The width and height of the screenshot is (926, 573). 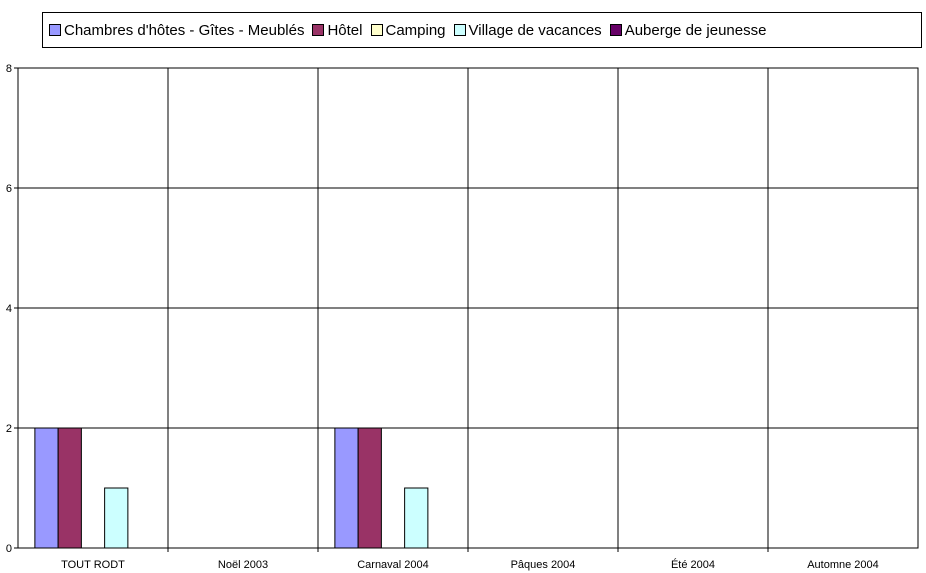 I want to click on x-tick-label: Été 2004, so click(x=693, y=564).